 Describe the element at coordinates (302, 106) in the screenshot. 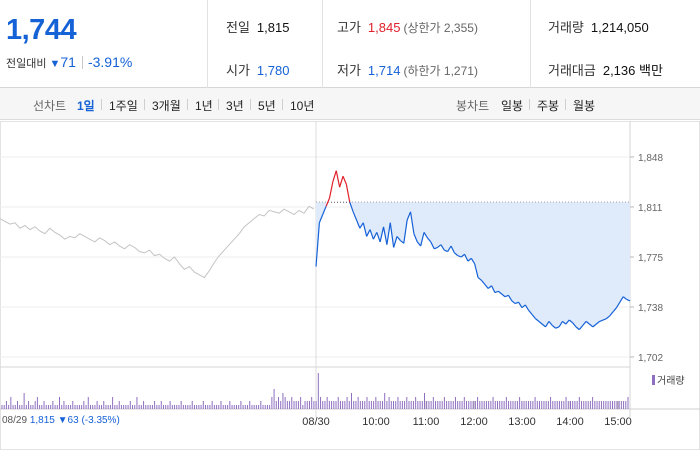

I see `tab-10y: 10년` at that location.